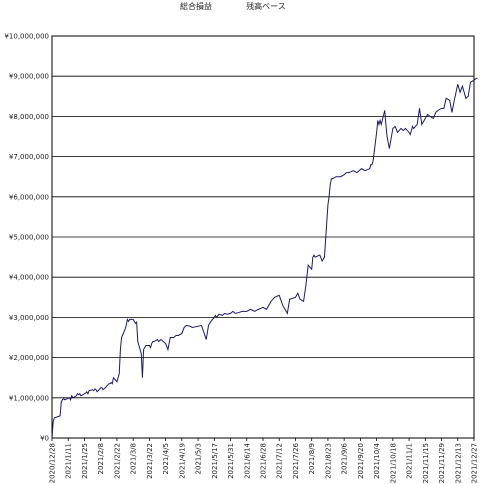 The width and height of the screenshot is (480, 484). Describe the element at coordinates (442, 463) in the screenshot. I see `x-tick-label-24: 2021/11/29` at that location.